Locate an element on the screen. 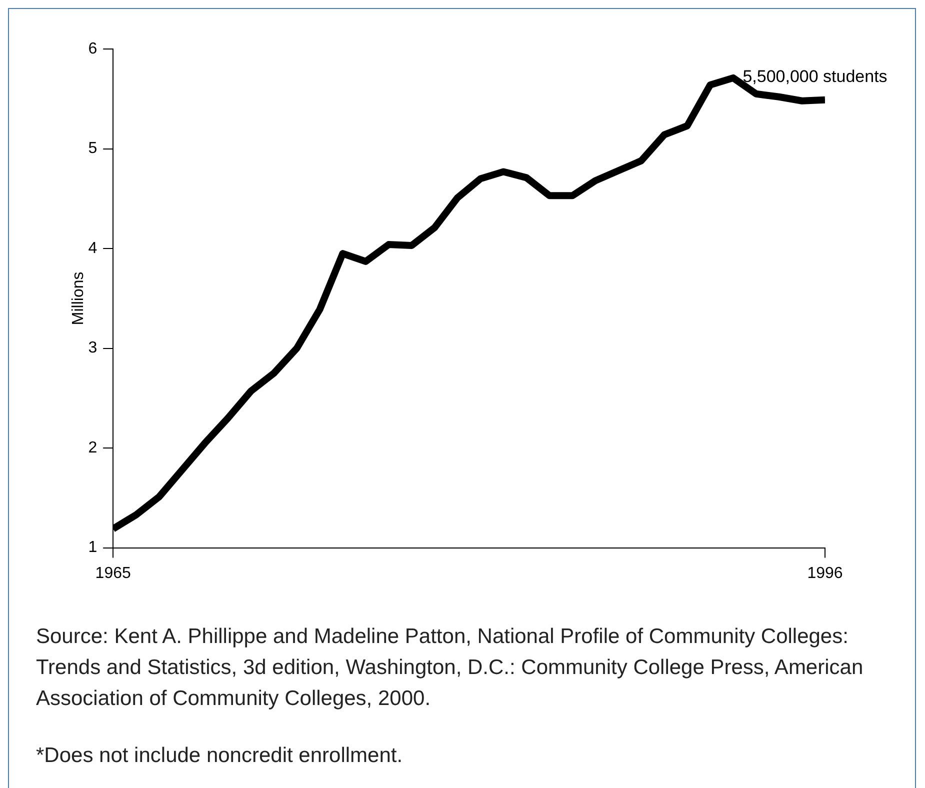 Image resolution: width=925 pixels, height=788 pixels. y-tick-label: 1 is located at coordinates (93, 547).